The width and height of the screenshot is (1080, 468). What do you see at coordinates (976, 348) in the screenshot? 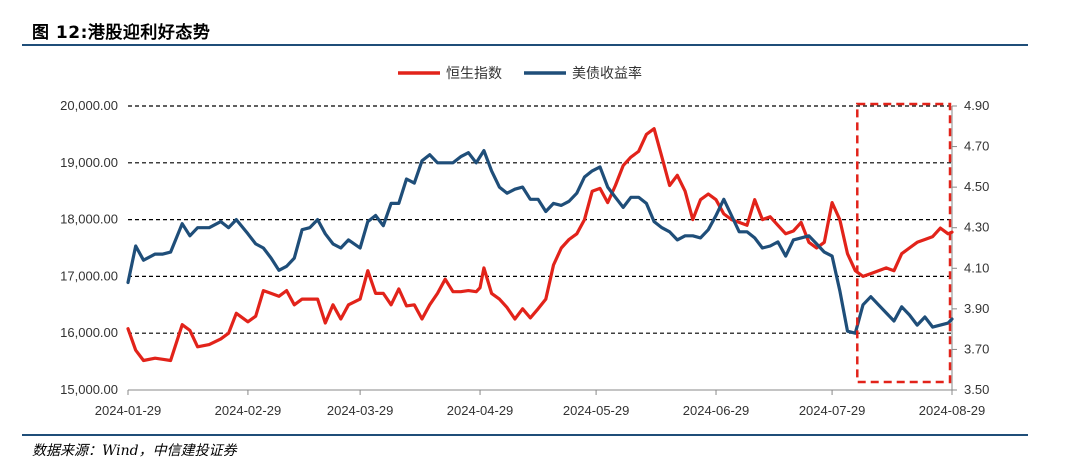
I see `y-right-tick-label: 3.70` at bounding box center [976, 348].